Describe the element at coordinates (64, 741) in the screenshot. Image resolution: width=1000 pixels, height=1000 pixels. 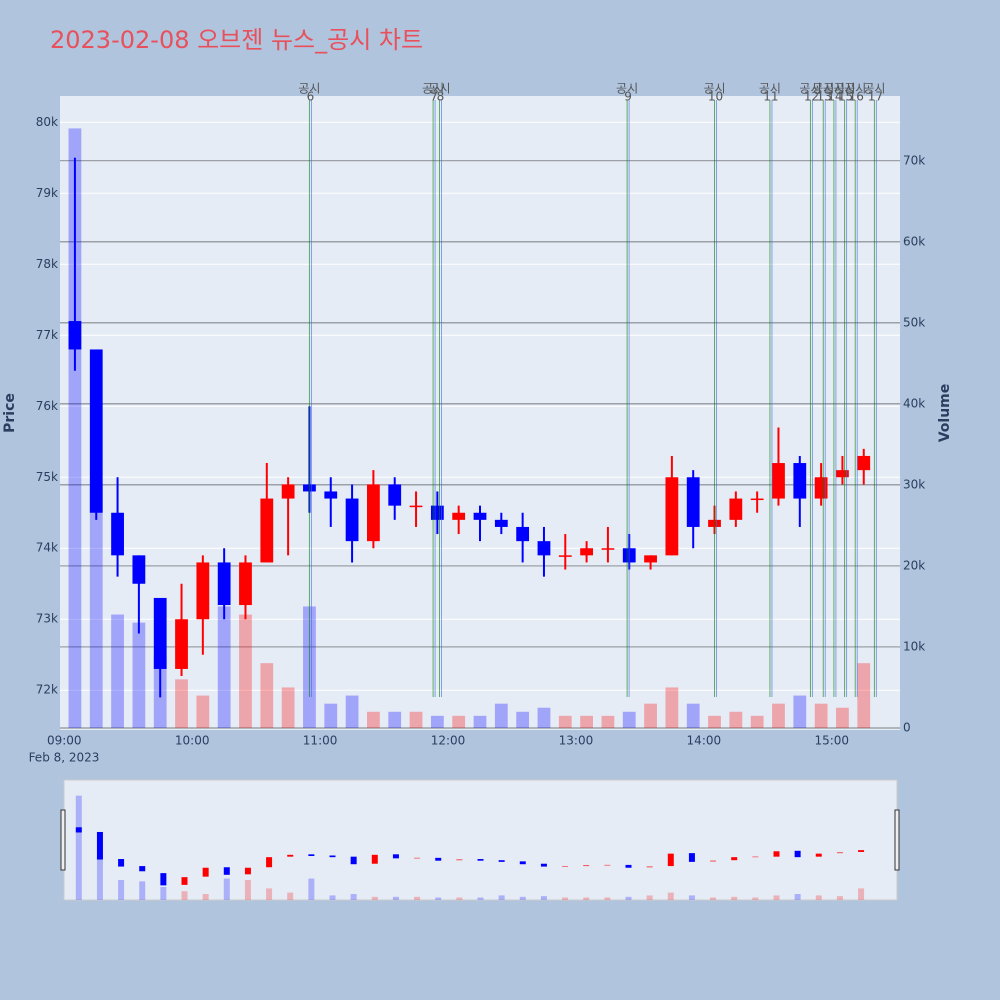
I see `x-tick-label: 09:00` at that location.